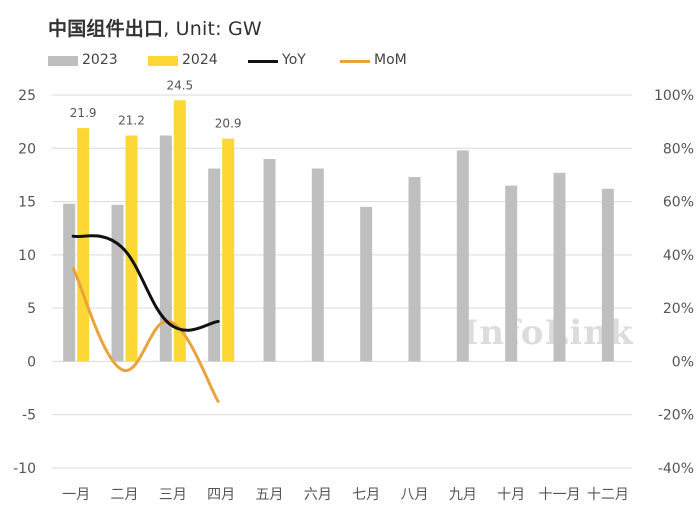 The width and height of the screenshot is (700, 514). I want to click on x-tick-label: 十月, so click(511, 495).